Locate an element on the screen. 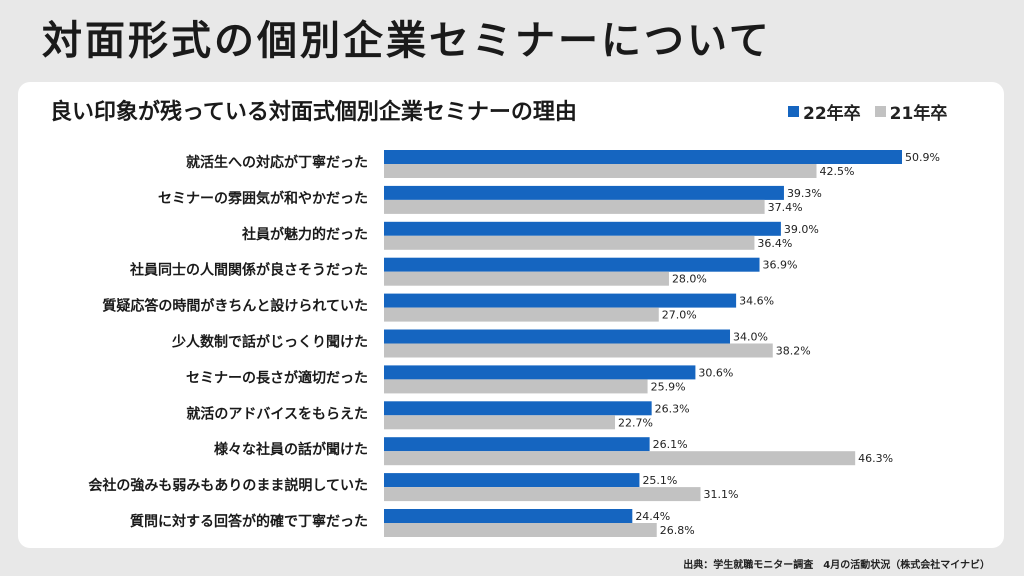  legend: 22年卒 21年卒 is located at coordinates (874, 111).